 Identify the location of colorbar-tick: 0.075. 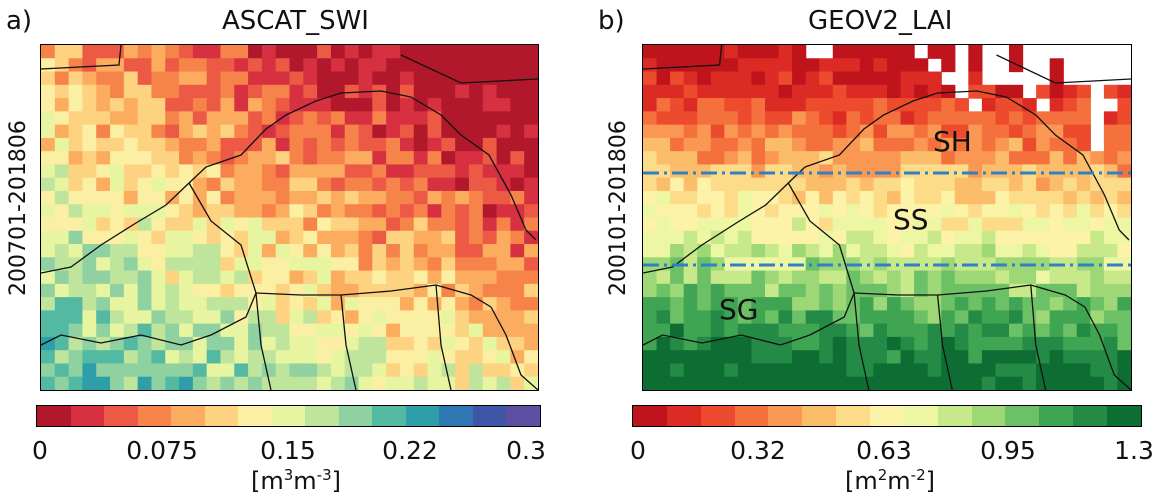
(162, 450).